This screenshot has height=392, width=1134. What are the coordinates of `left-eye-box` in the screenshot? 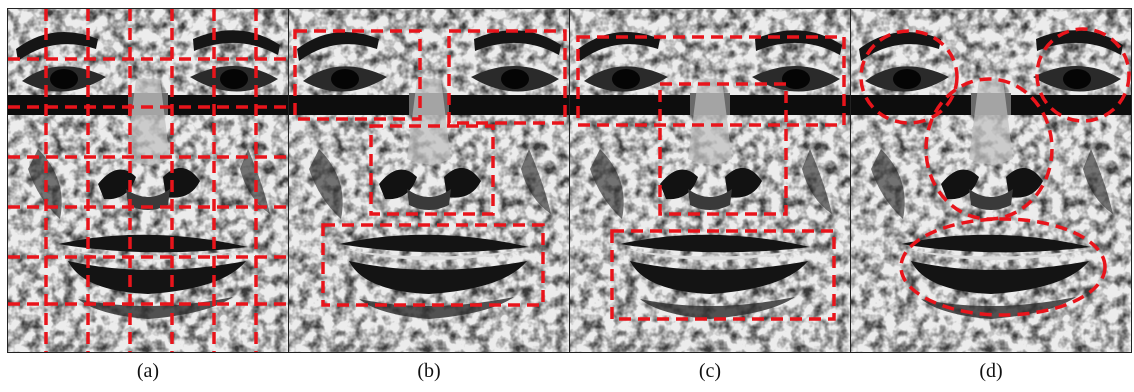 It's located at (357, 75).